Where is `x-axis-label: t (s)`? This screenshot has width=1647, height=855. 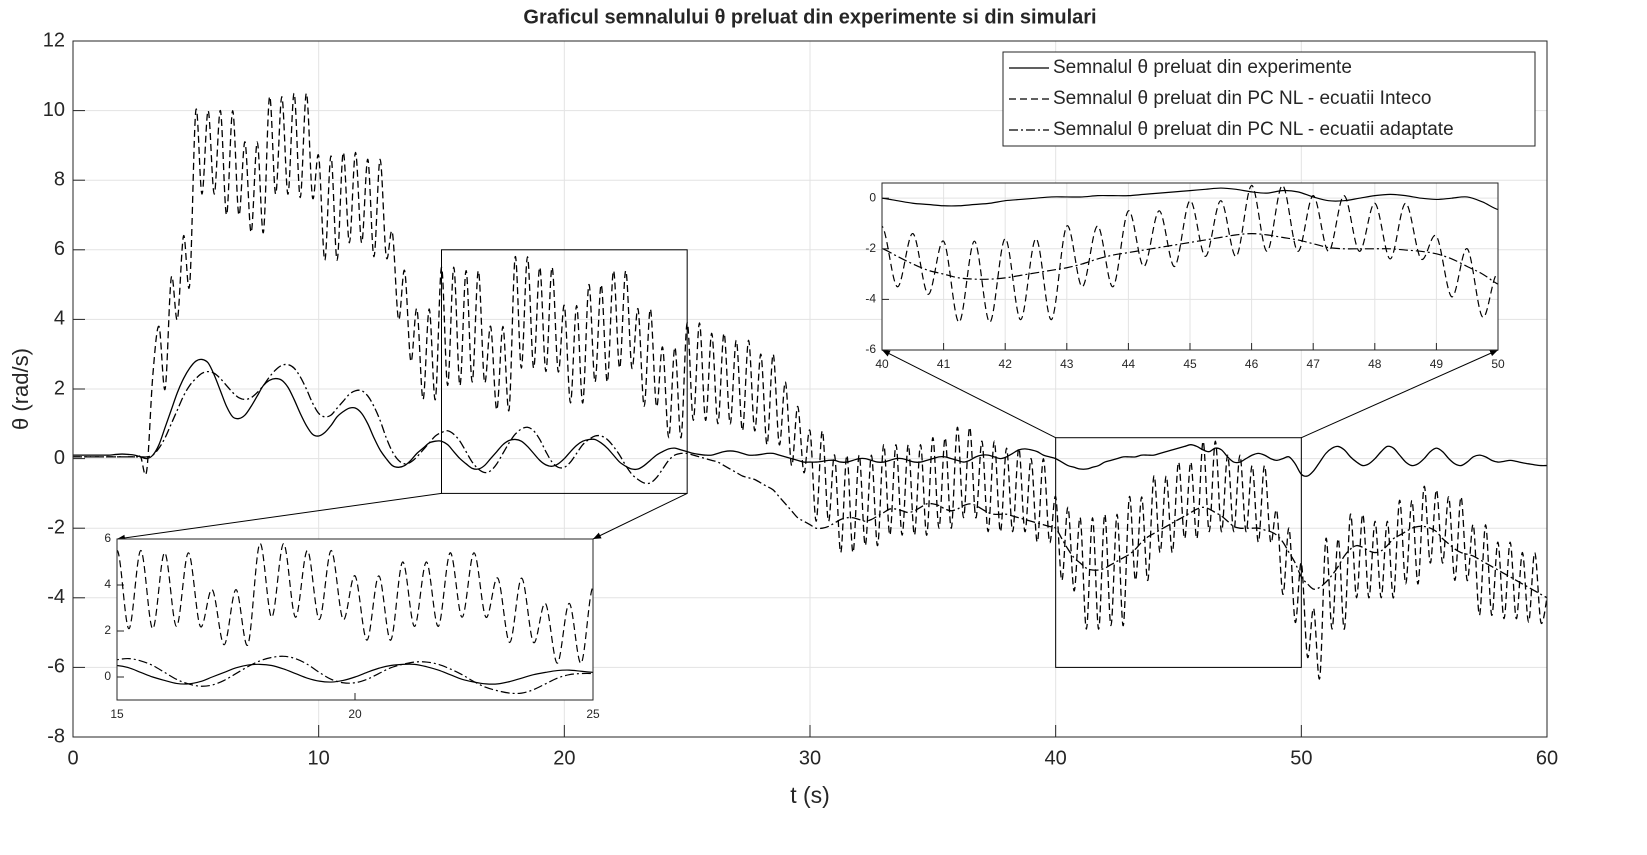 x-axis-label: t (s) is located at coordinates (810, 795).